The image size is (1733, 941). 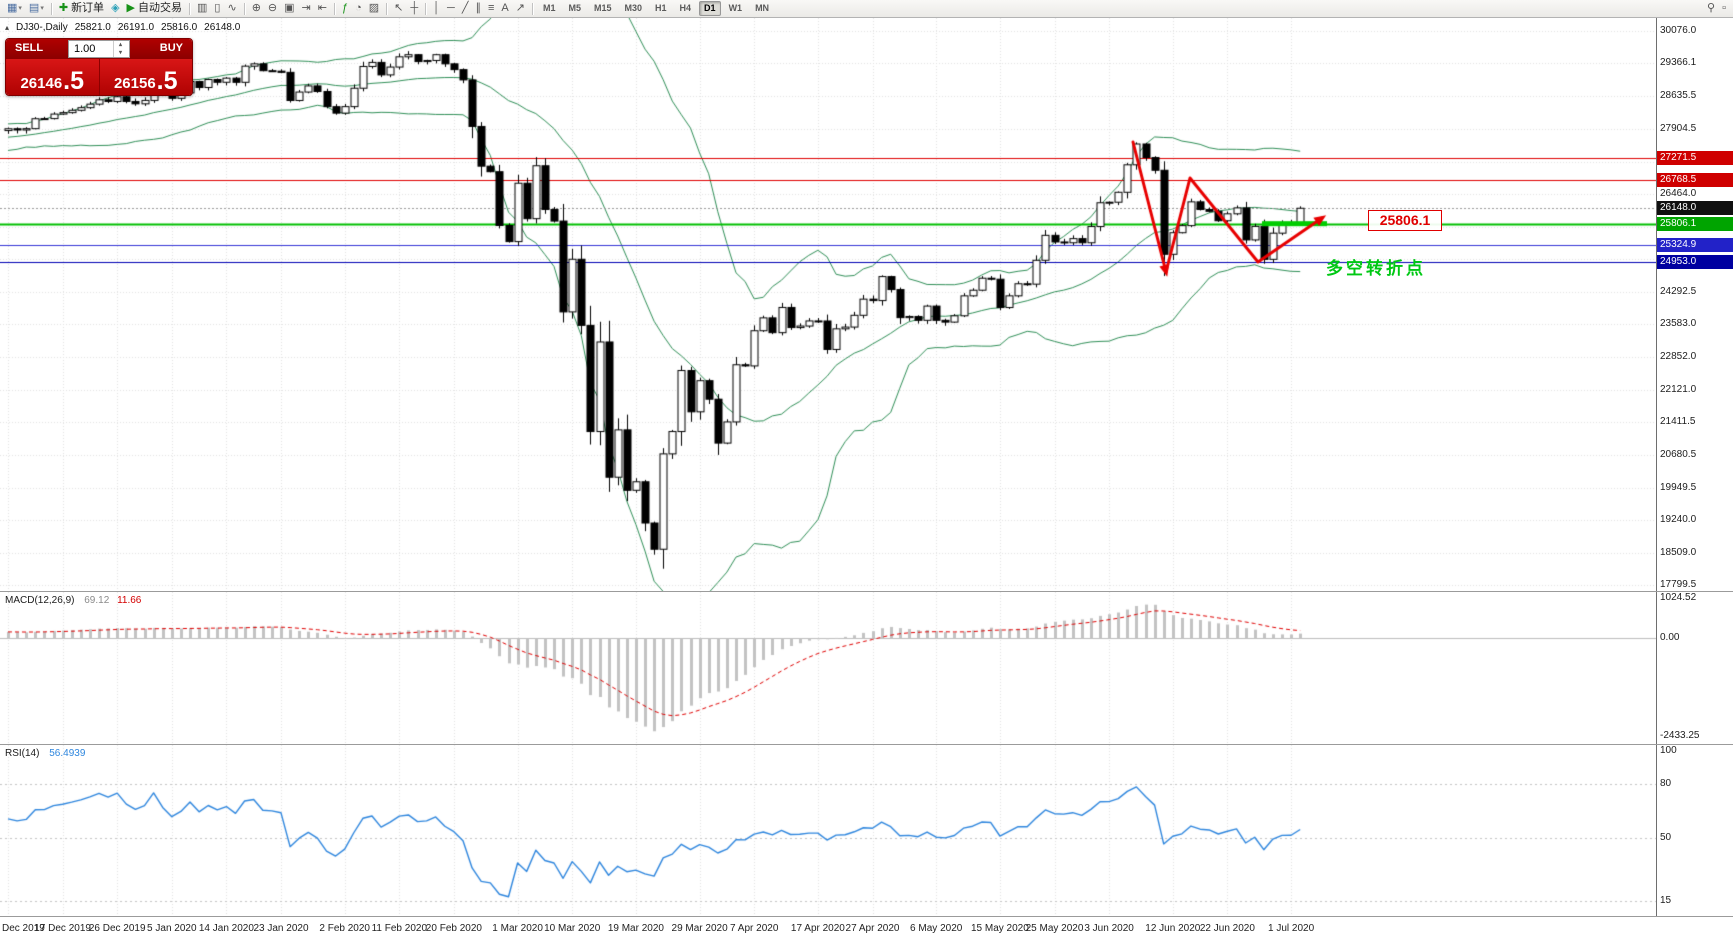 I want to click on timeframe-m5-button: M5, so click(x=574, y=8).